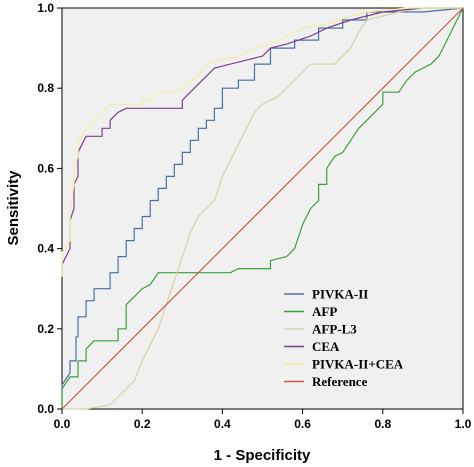 This screenshot has width=474, height=467. Describe the element at coordinates (340, 294) in the screenshot. I see `legend-label-pivka-ii: PIVKA-II` at that location.